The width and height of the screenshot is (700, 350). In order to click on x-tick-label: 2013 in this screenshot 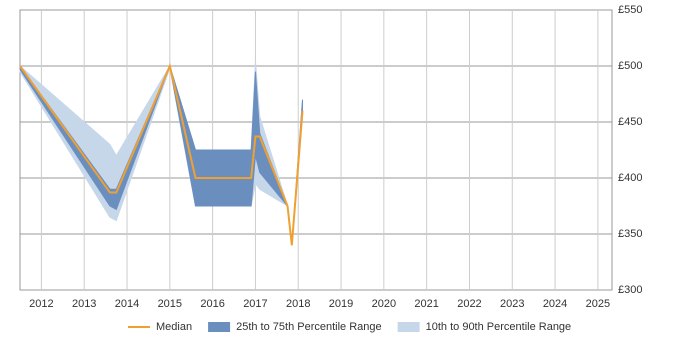, I will do `click(84, 304)`.